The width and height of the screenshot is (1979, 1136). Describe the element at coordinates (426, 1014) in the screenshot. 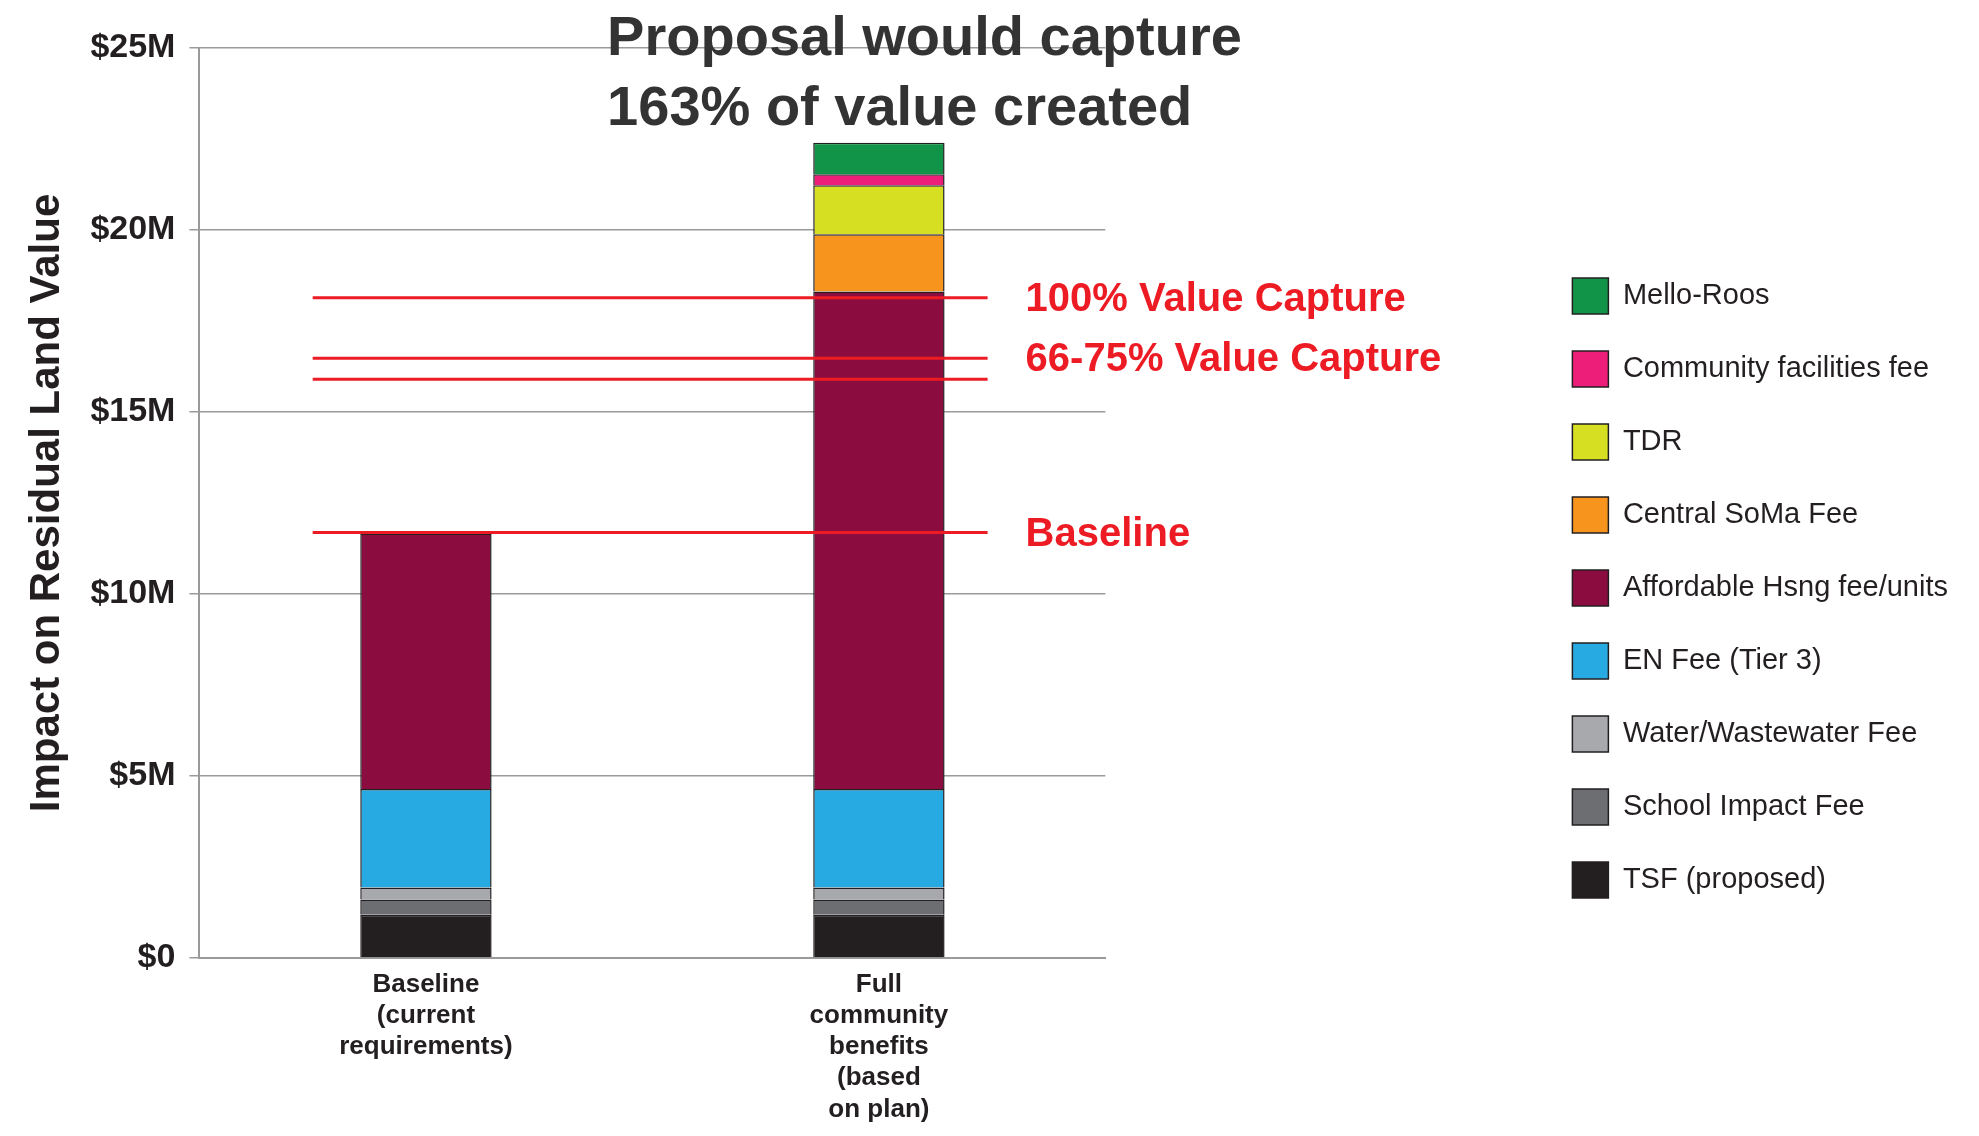

I see `x-tick-label: Baseline (current requirements)` at that location.